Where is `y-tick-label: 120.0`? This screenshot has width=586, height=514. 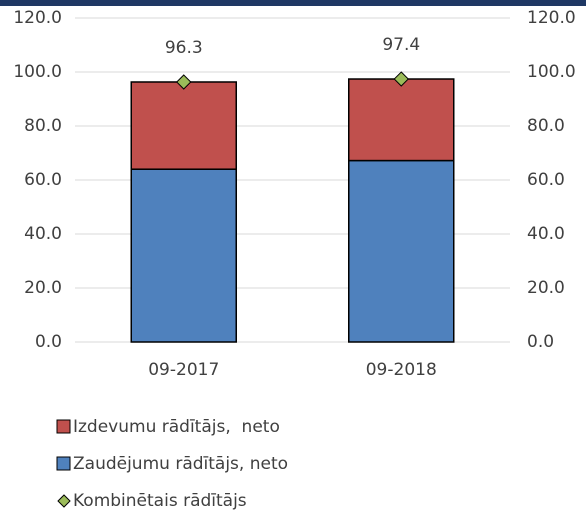 y-tick-label: 120.0 is located at coordinates (37, 18).